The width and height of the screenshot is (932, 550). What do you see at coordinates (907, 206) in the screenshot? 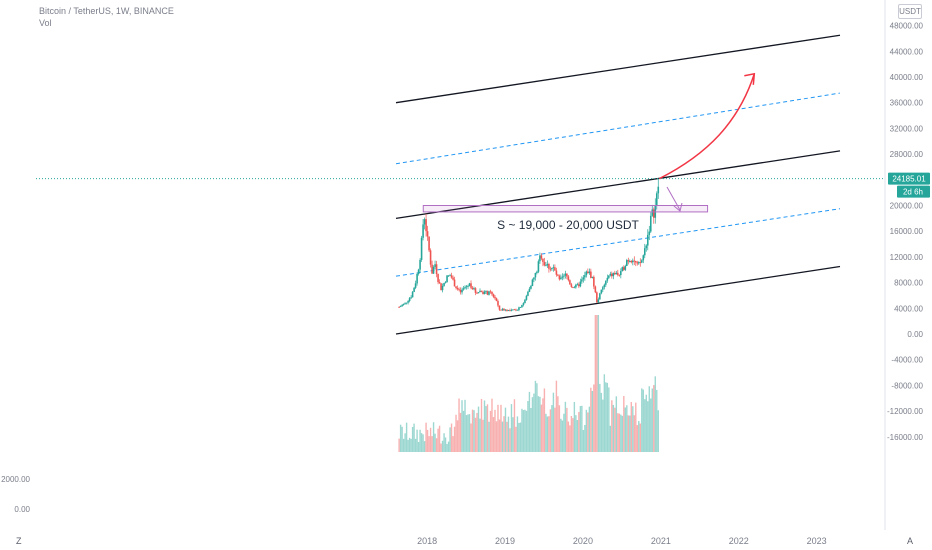
I see `price-tick-label: 20000.00` at bounding box center [907, 206].